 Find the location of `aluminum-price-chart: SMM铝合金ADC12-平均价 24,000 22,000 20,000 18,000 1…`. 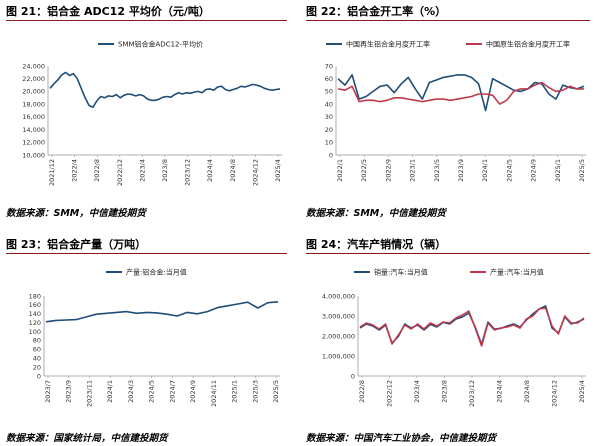

aluminum-price-chart: SMM铝合金ADC12-平均价 24,000 22,000 20,000 18,000 1… is located at coordinates (152, 113).